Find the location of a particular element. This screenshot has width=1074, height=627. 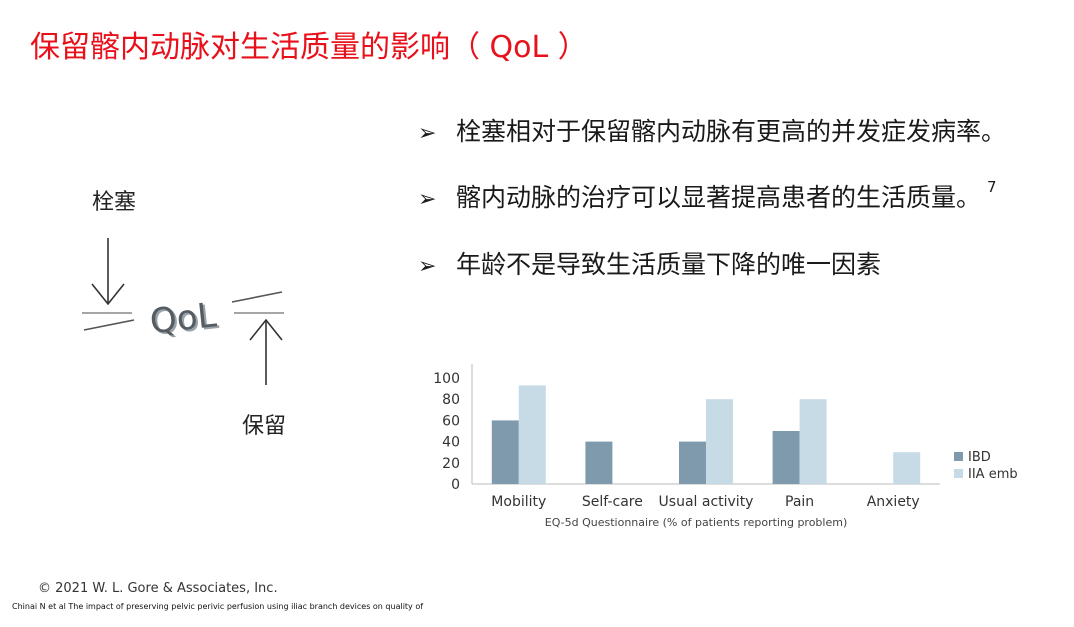

qol-text-shadow: QoL is located at coordinates (185, 320).